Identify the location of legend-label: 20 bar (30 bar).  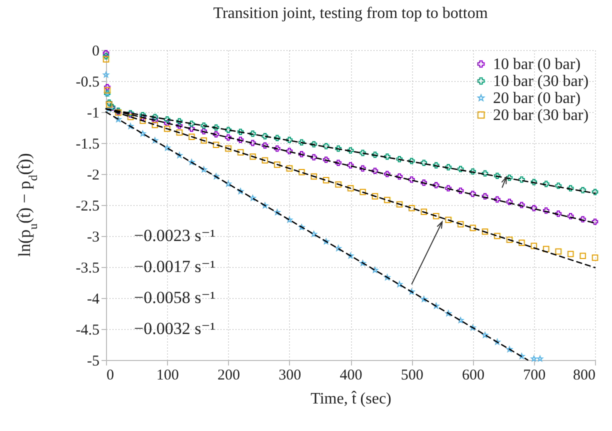
(541, 115).